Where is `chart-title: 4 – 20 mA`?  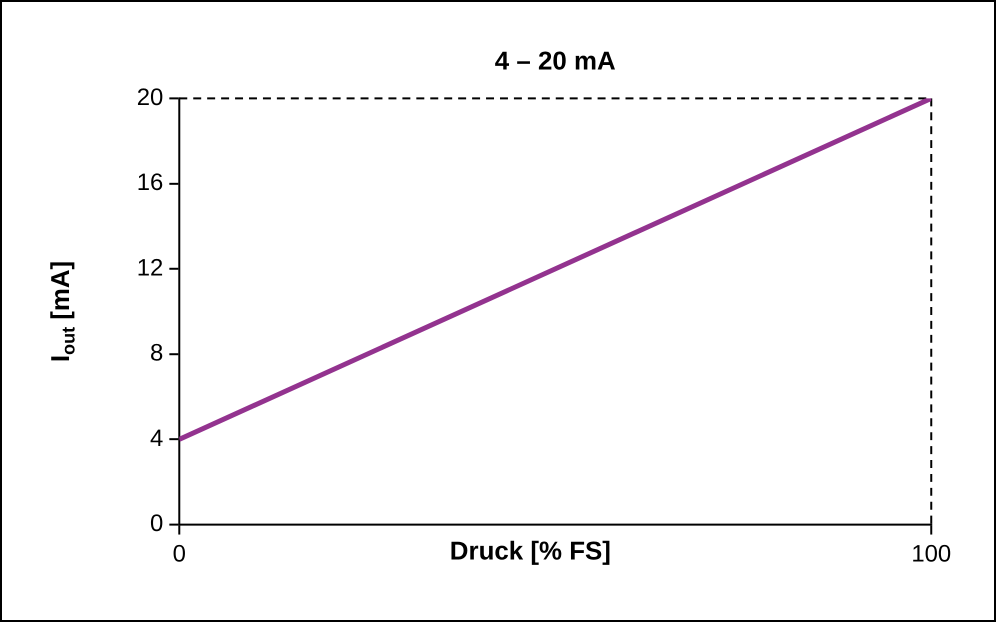 chart-title: 4 – 20 mA is located at coordinates (555, 62).